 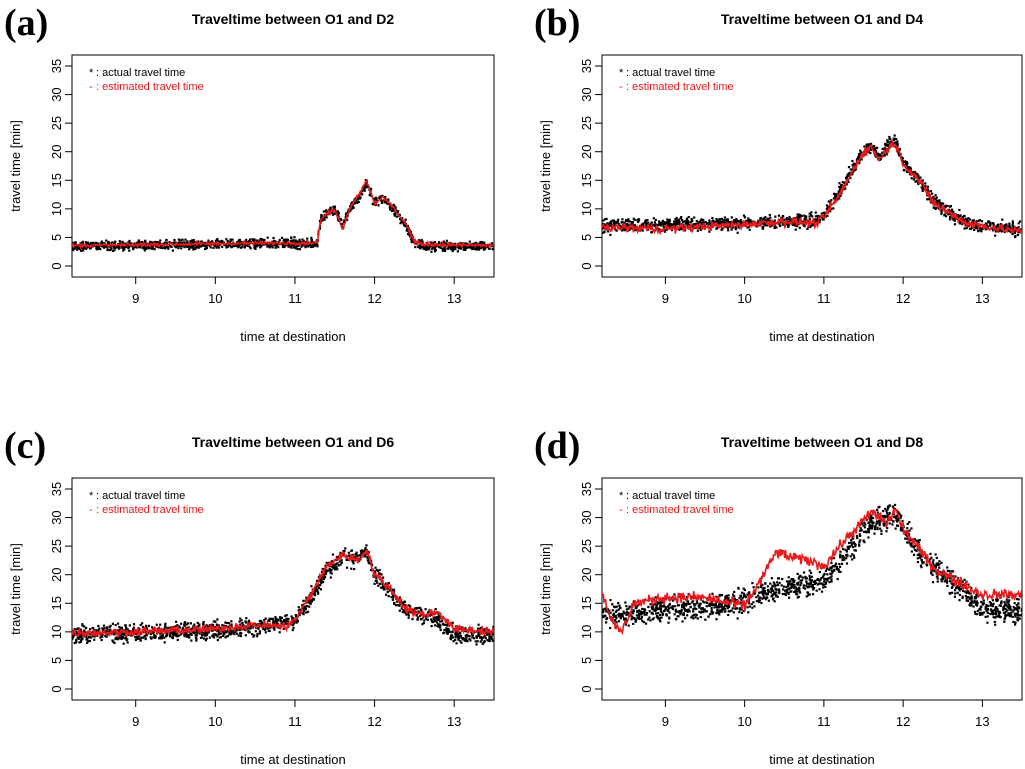 What do you see at coordinates (56, 603) in the screenshot?
I see `y-tick-label: 15` at bounding box center [56, 603].